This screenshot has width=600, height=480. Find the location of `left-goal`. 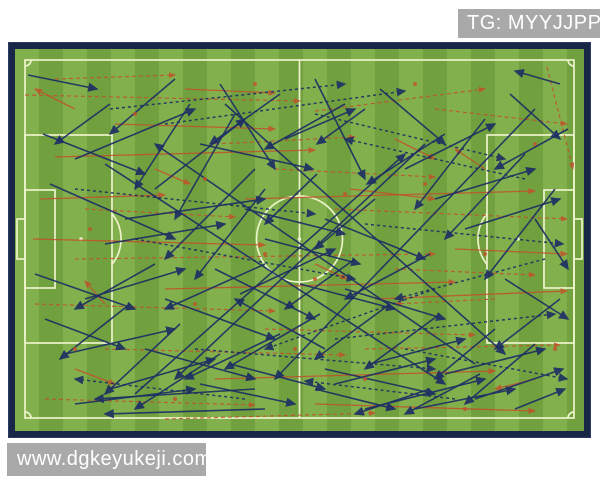

left-goal is located at coordinates (21, 239).